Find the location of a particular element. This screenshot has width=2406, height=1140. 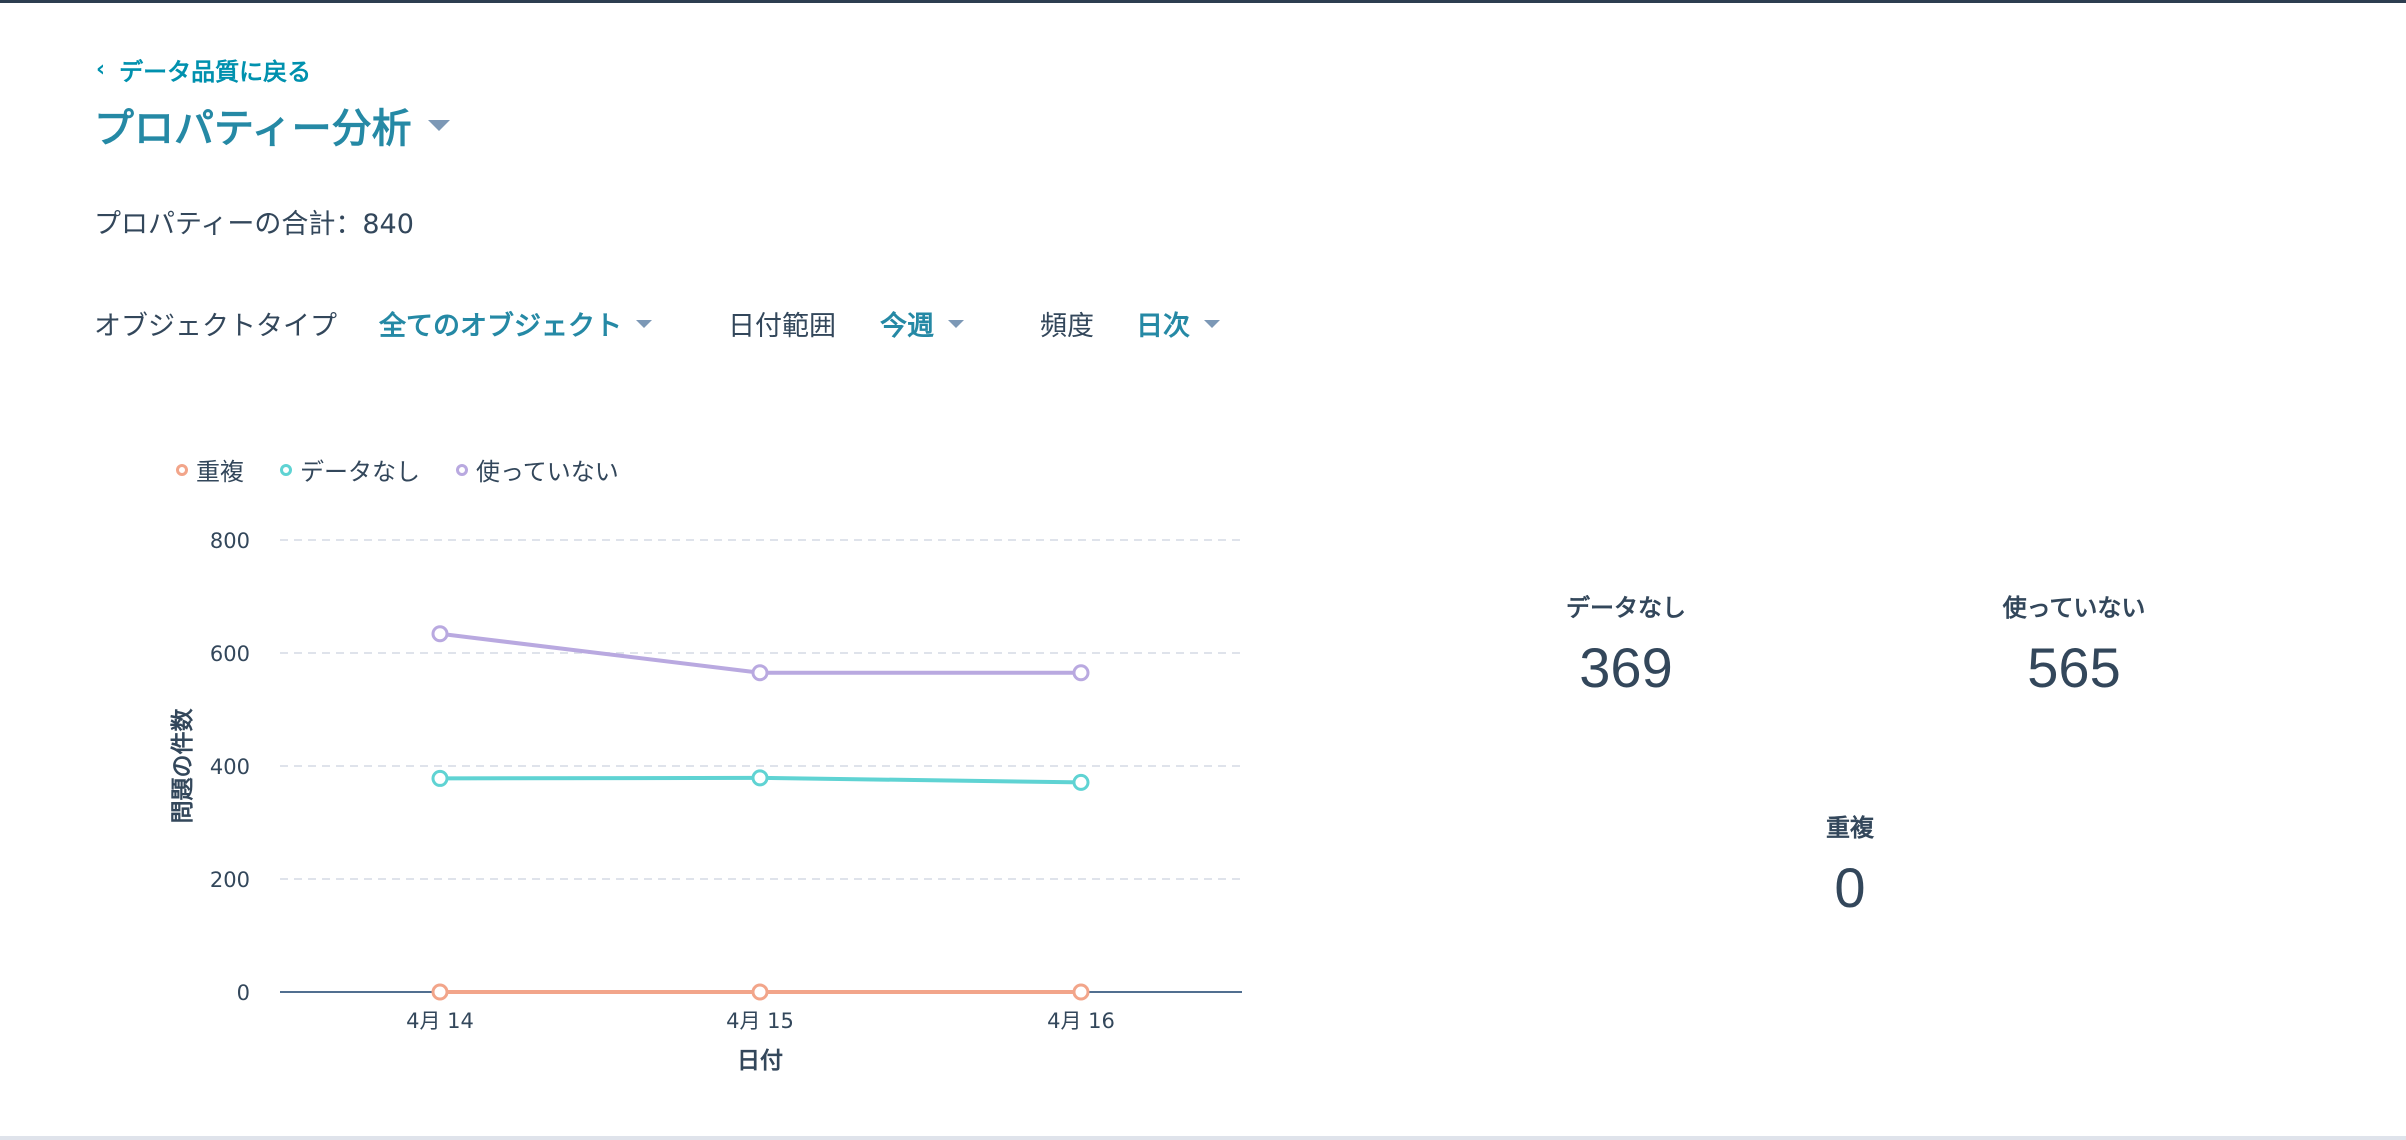

kpi-value: 565 is located at coordinates (2074, 667).